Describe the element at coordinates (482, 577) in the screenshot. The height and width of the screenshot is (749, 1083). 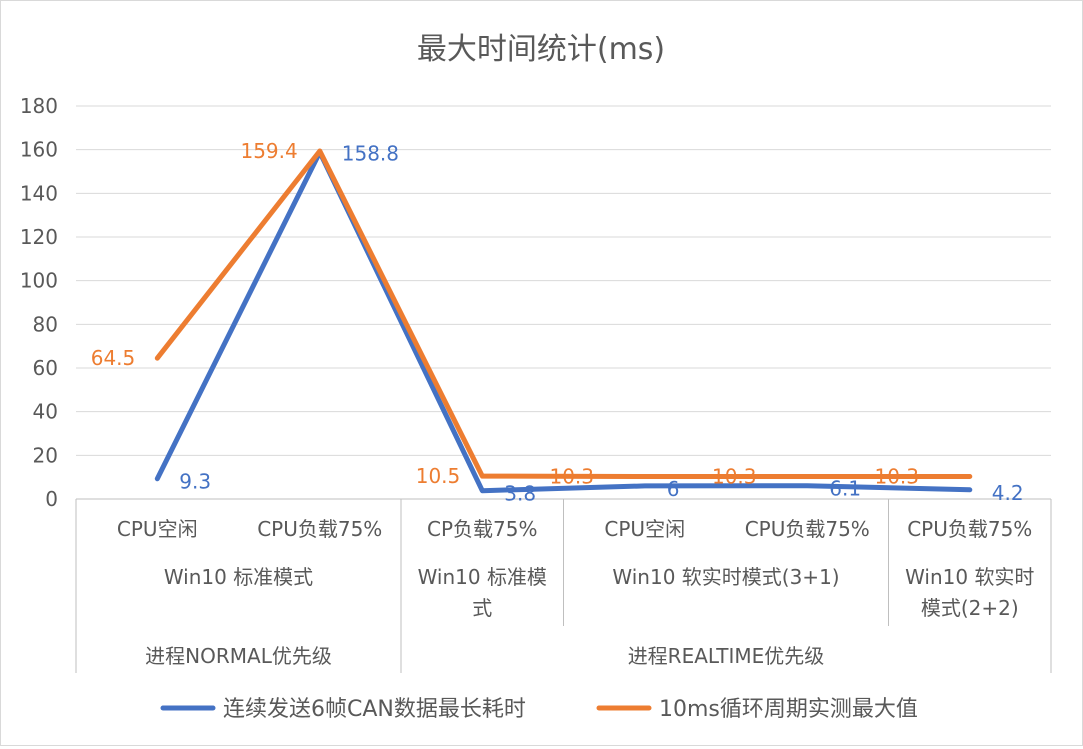
I see `group-label: Win10 标准模` at that location.